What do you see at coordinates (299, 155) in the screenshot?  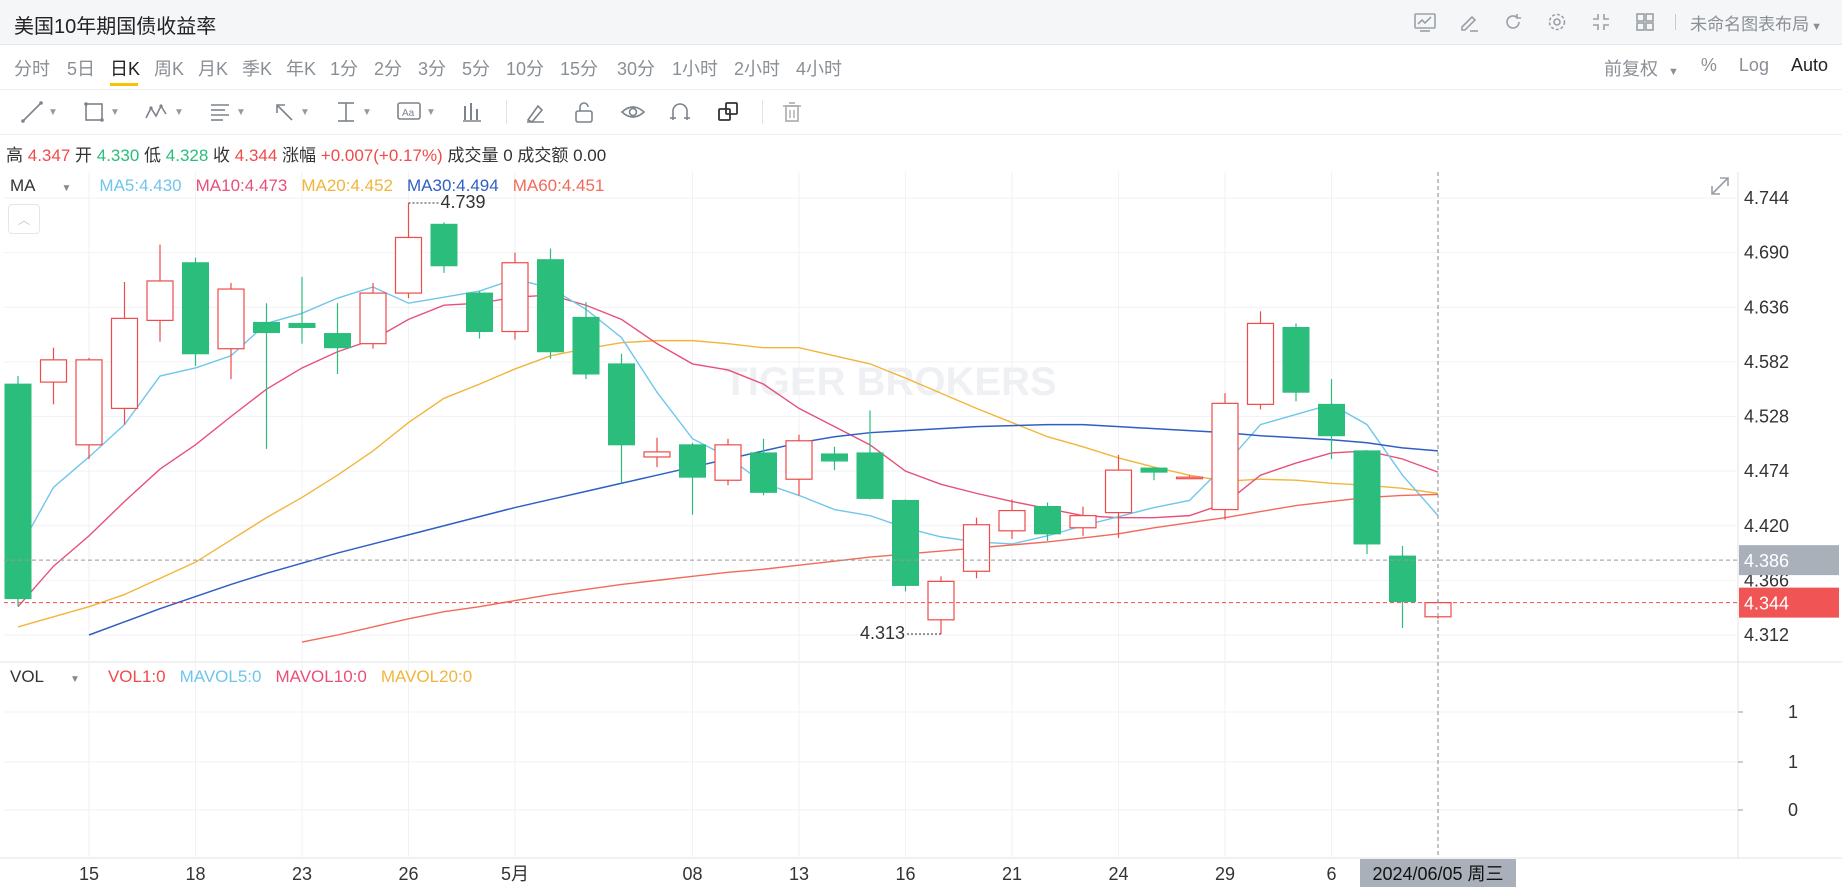 I see `change-label: 涨幅` at bounding box center [299, 155].